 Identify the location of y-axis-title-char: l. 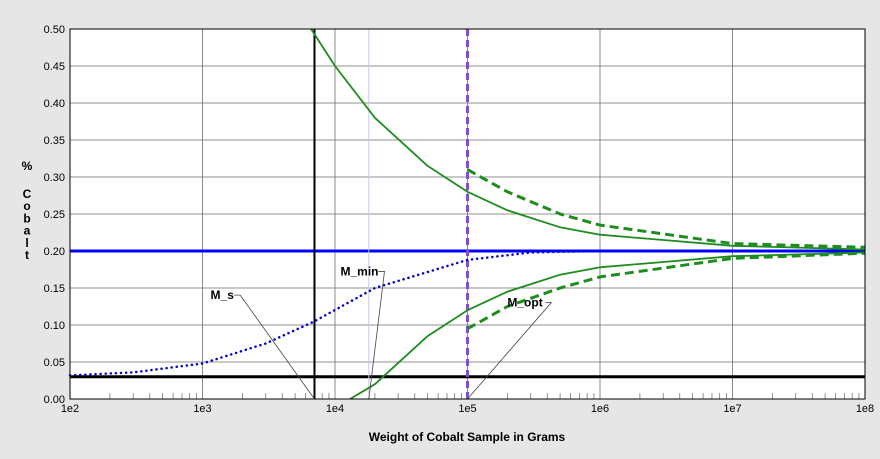
(26, 243).